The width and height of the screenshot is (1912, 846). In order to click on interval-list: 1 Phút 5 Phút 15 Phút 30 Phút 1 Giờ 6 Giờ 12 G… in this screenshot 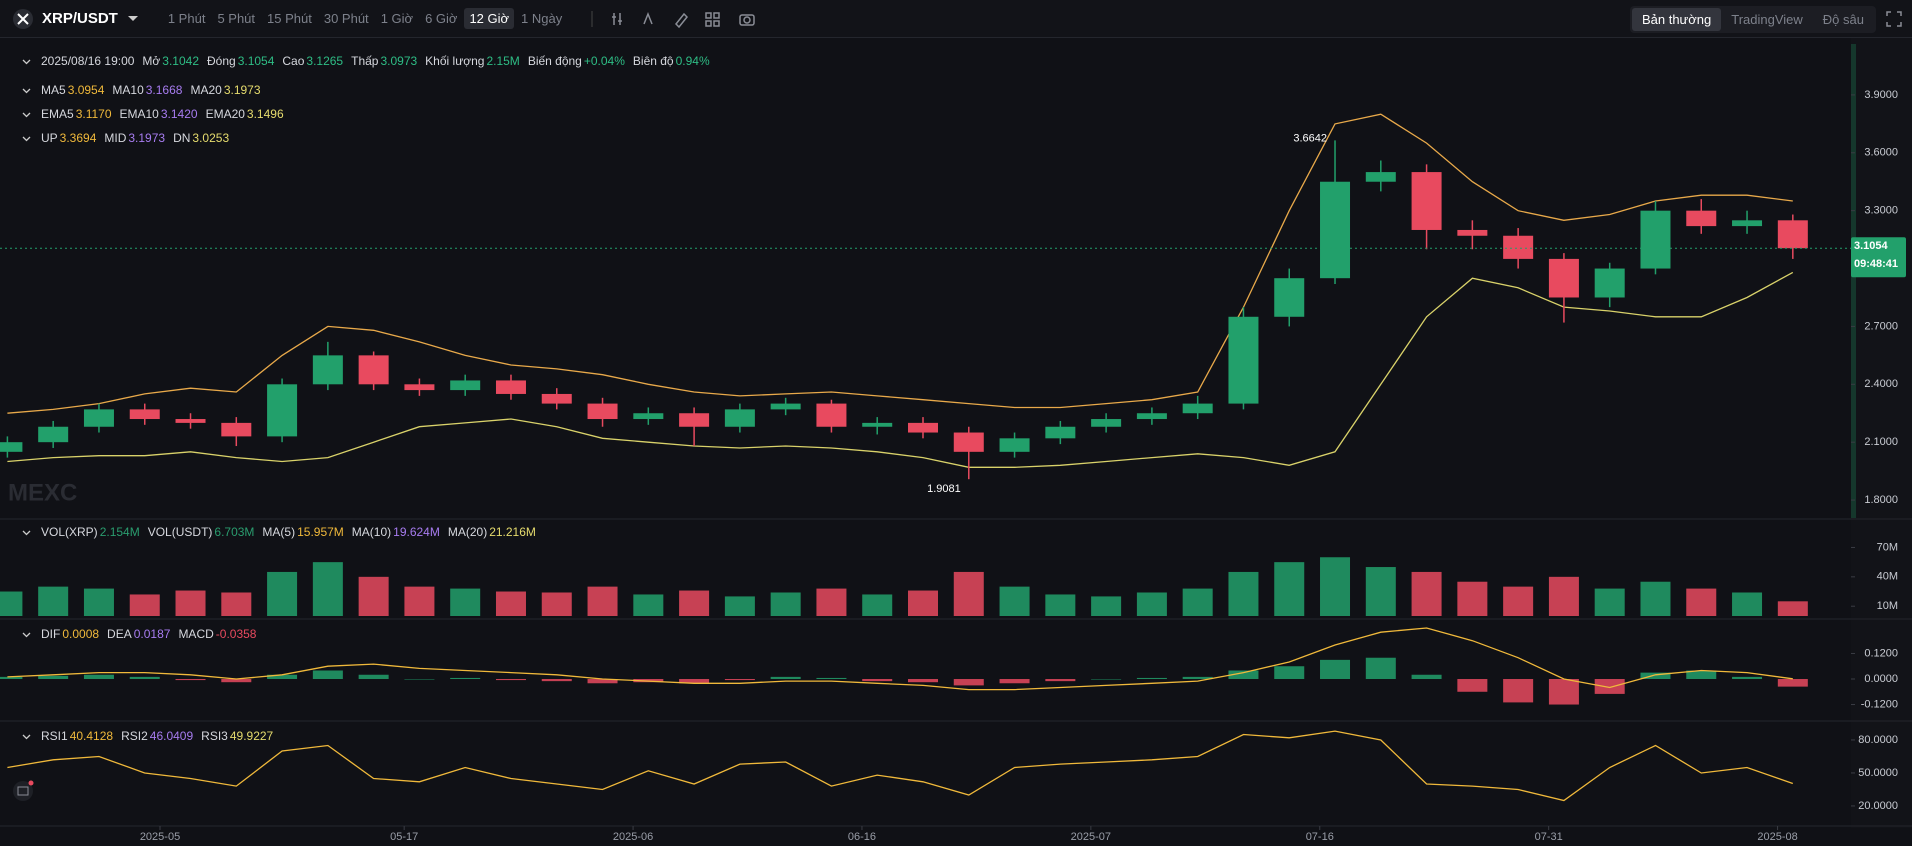, I will do `click(365, 18)`.